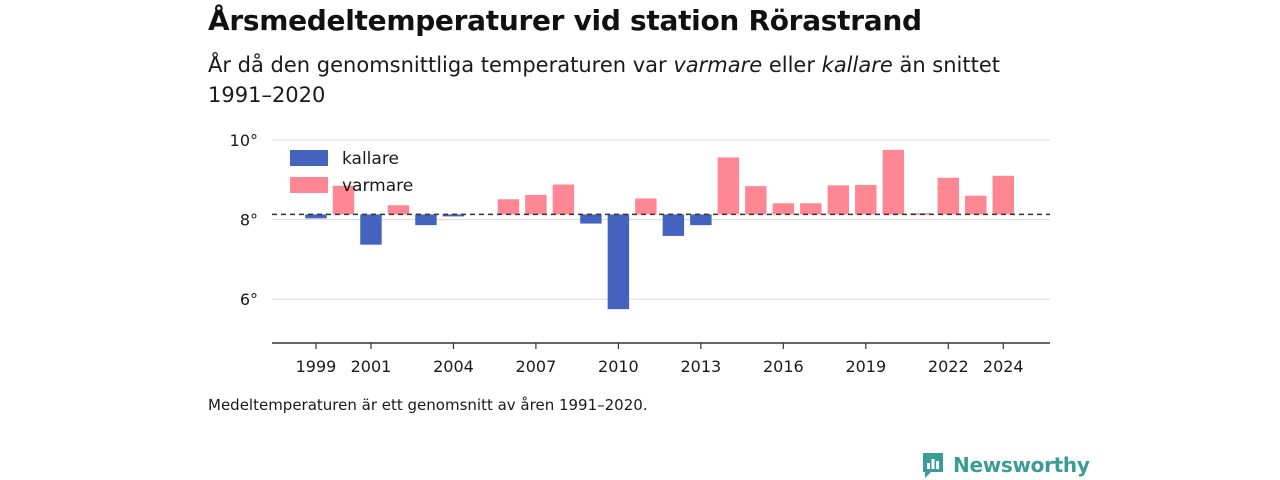 The width and height of the screenshot is (1280, 480). I want to click on x-tick-label: 2007, so click(536, 366).